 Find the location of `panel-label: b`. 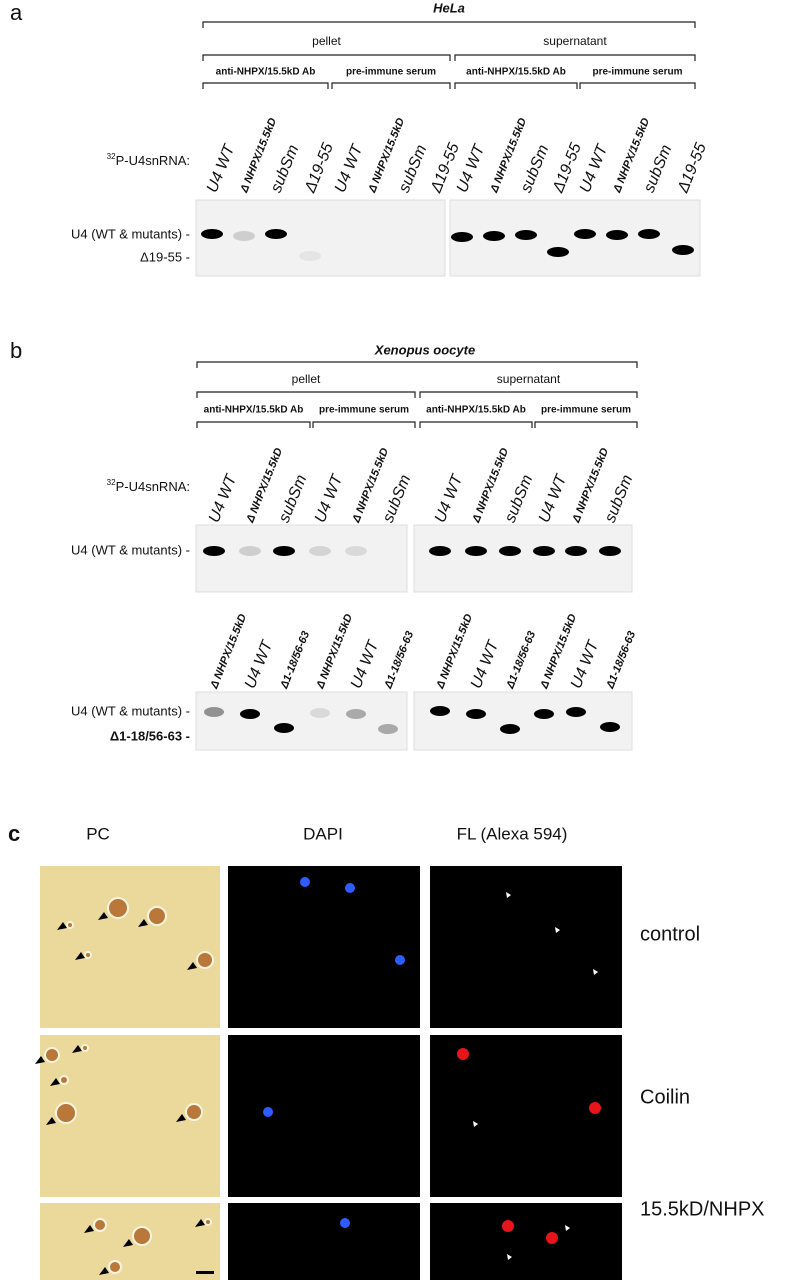

panel-label: b is located at coordinates (16, 350).